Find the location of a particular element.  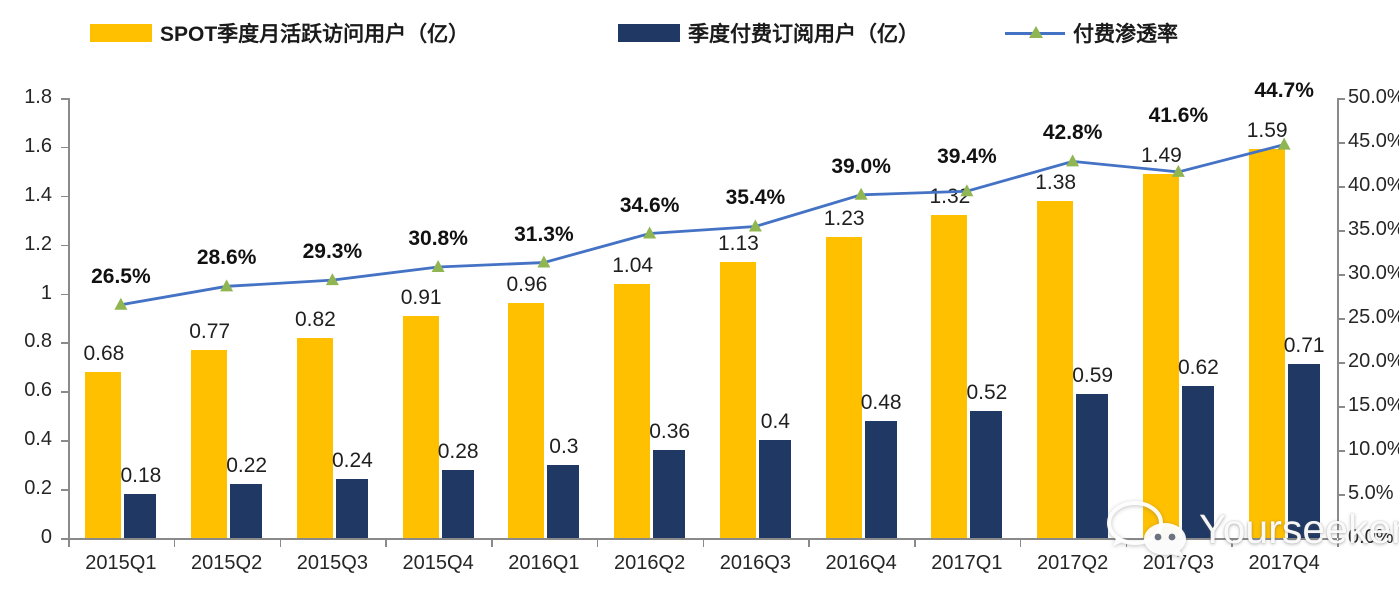

left-axis-tick-label: 1.6 is located at coordinates (38, 145).